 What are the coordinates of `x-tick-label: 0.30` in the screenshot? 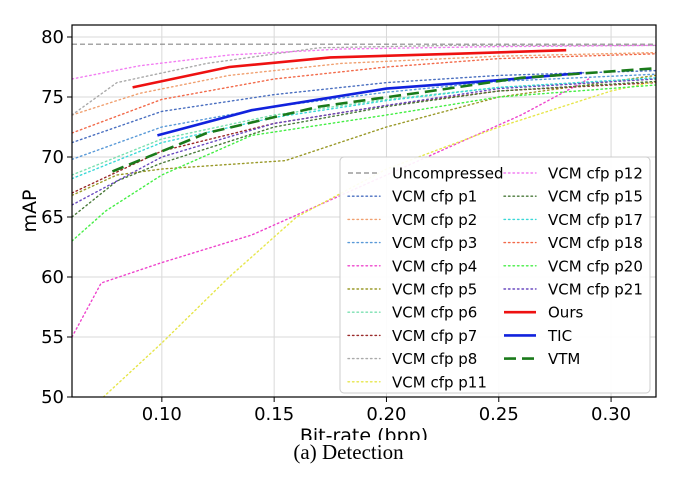 It's located at (611, 414).